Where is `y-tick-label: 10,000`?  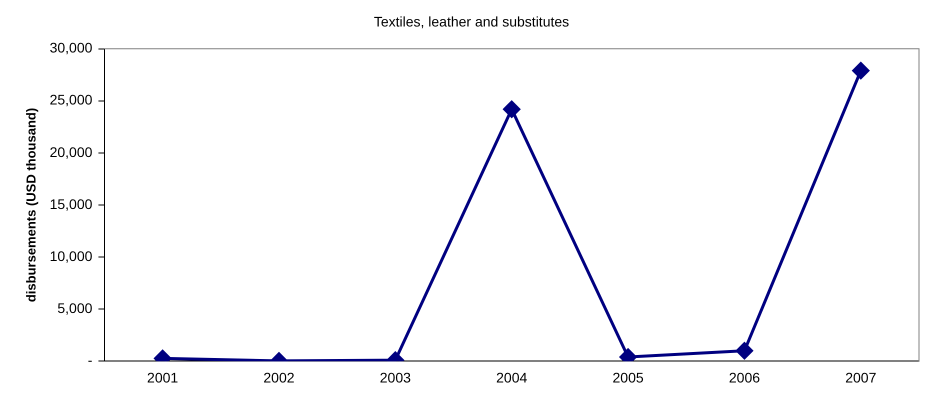 y-tick-label: 10,000 is located at coordinates (71, 256).